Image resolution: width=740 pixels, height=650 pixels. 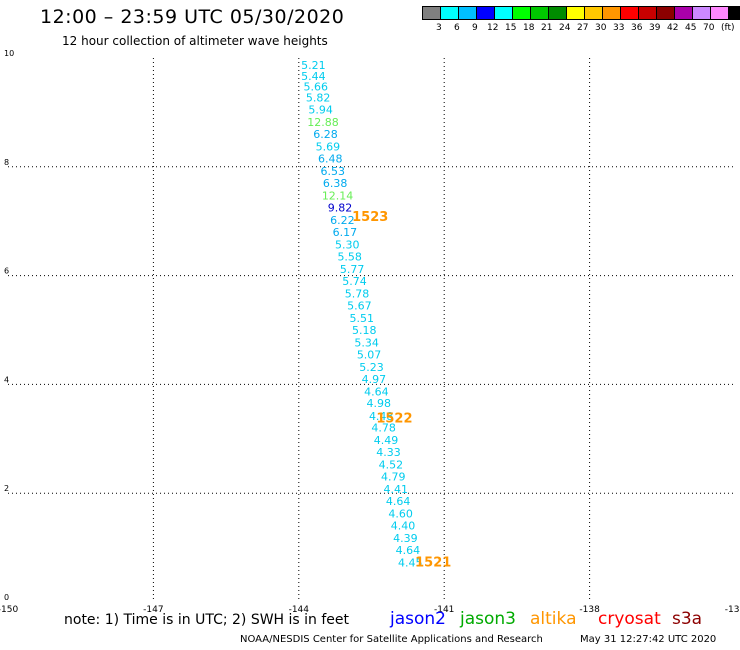 I want to click on wave-height-label: 12.88, so click(x=323, y=122).